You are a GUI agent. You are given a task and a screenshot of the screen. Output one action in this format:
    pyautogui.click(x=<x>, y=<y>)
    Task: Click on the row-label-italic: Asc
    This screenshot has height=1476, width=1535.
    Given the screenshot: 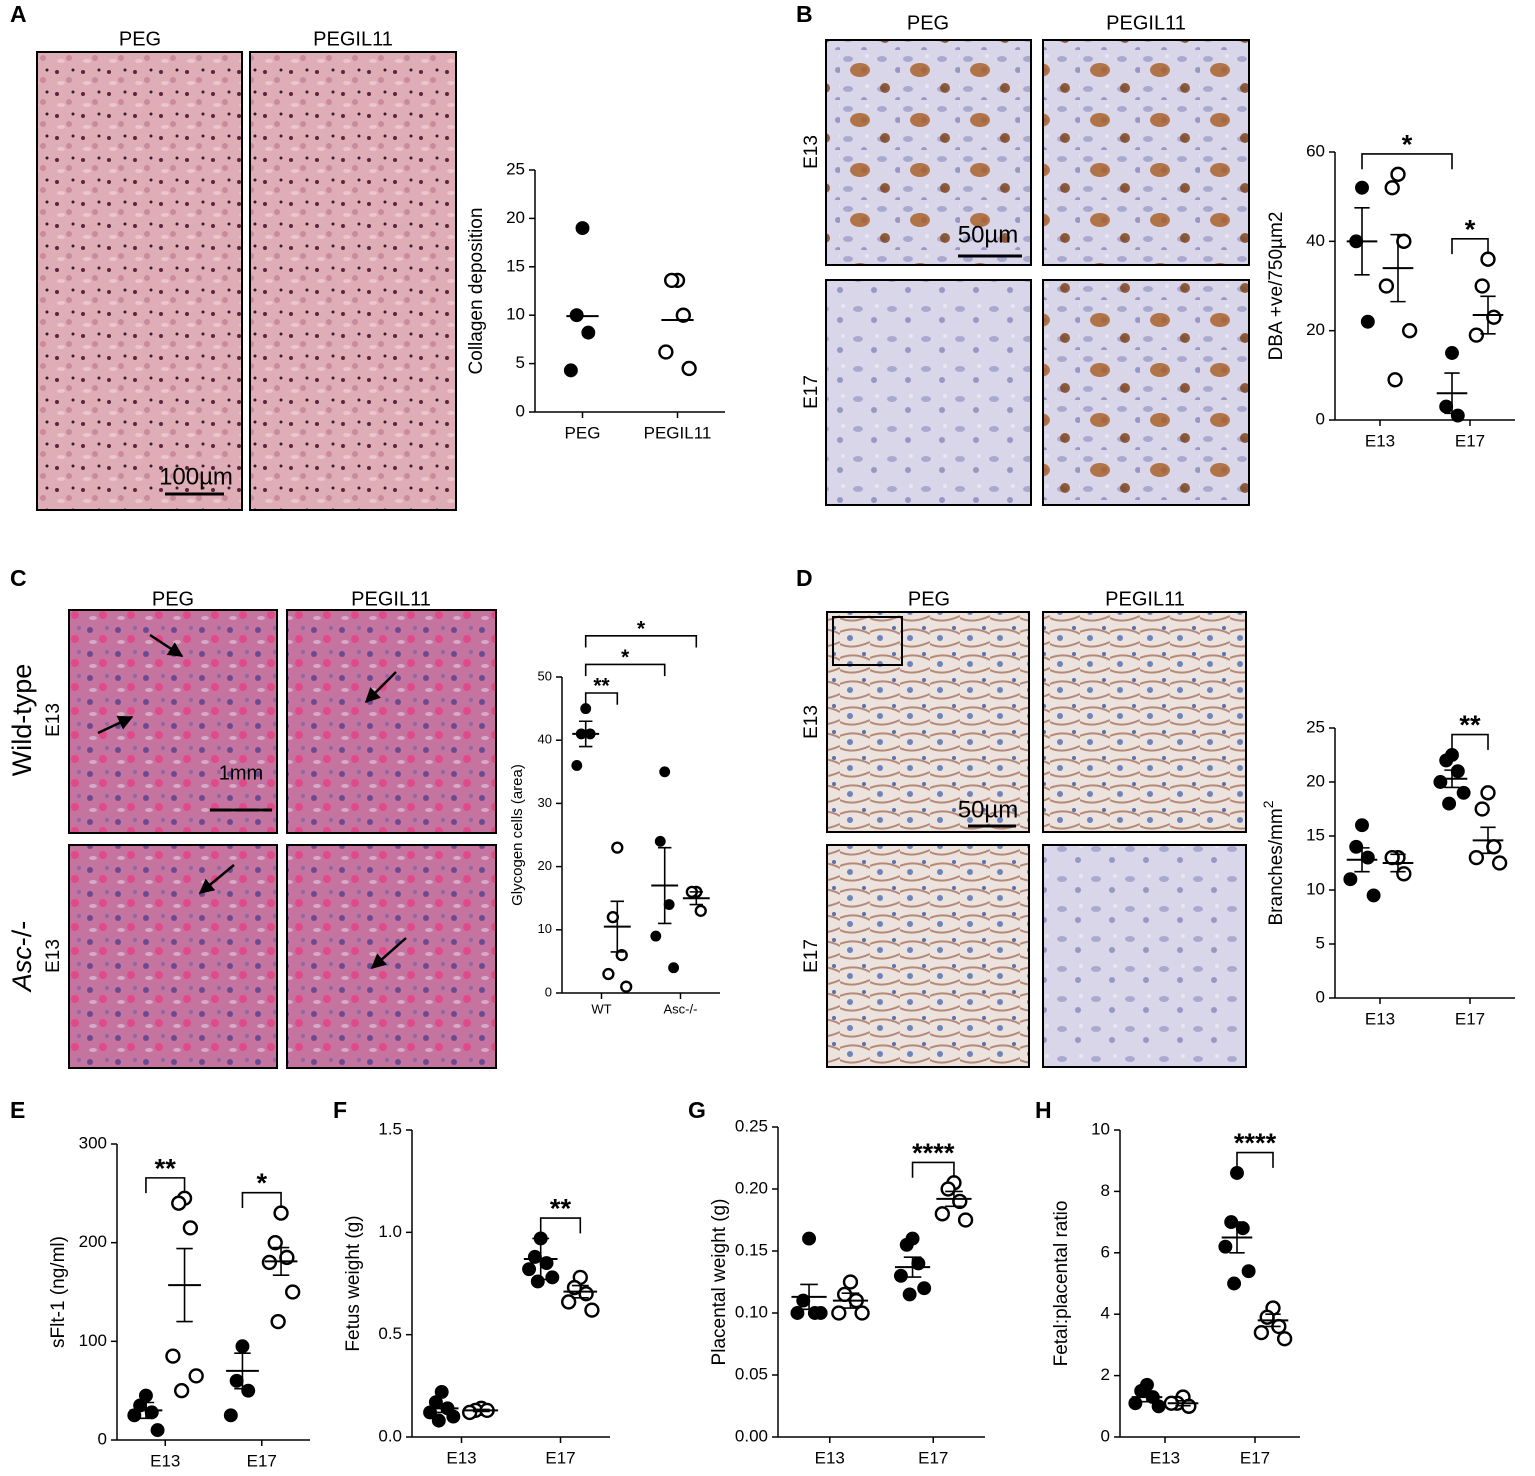 What is the action you would take?
    pyautogui.click(x=22, y=970)
    